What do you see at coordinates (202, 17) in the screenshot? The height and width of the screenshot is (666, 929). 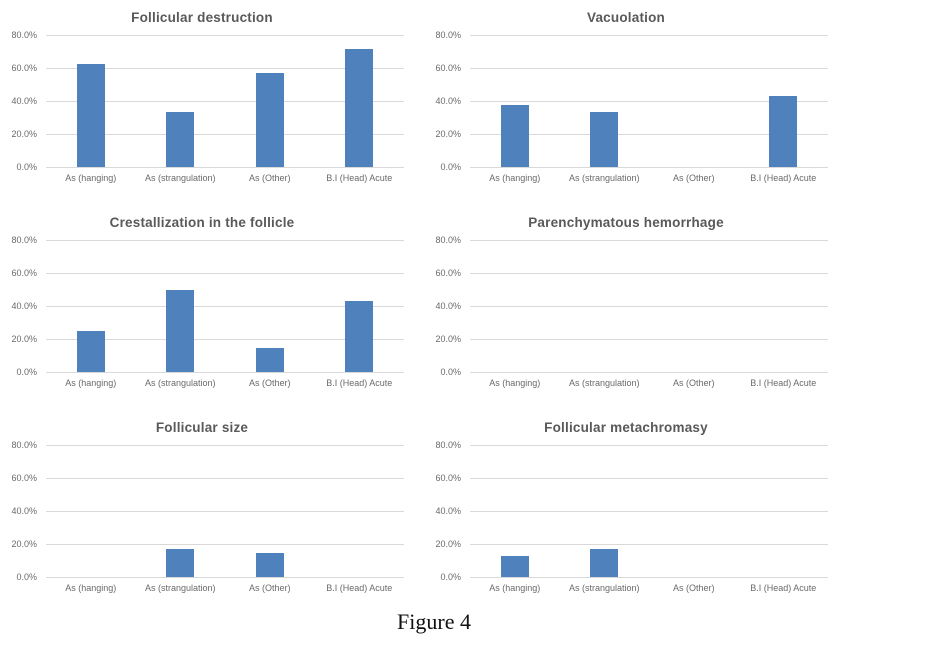 I see `chart-title: Follicular destruction` at bounding box center [202, 17].